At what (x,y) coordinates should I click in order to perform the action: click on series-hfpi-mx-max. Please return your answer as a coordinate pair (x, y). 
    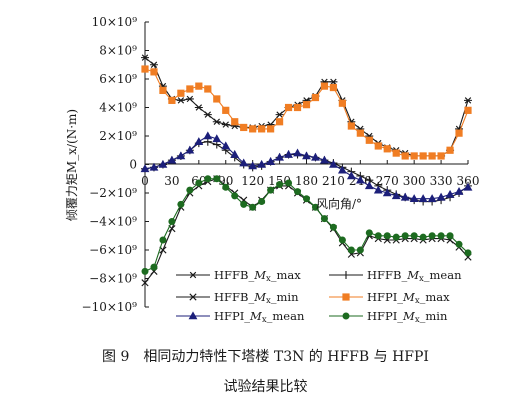
    Looking at the image, I should click on (306, 112).